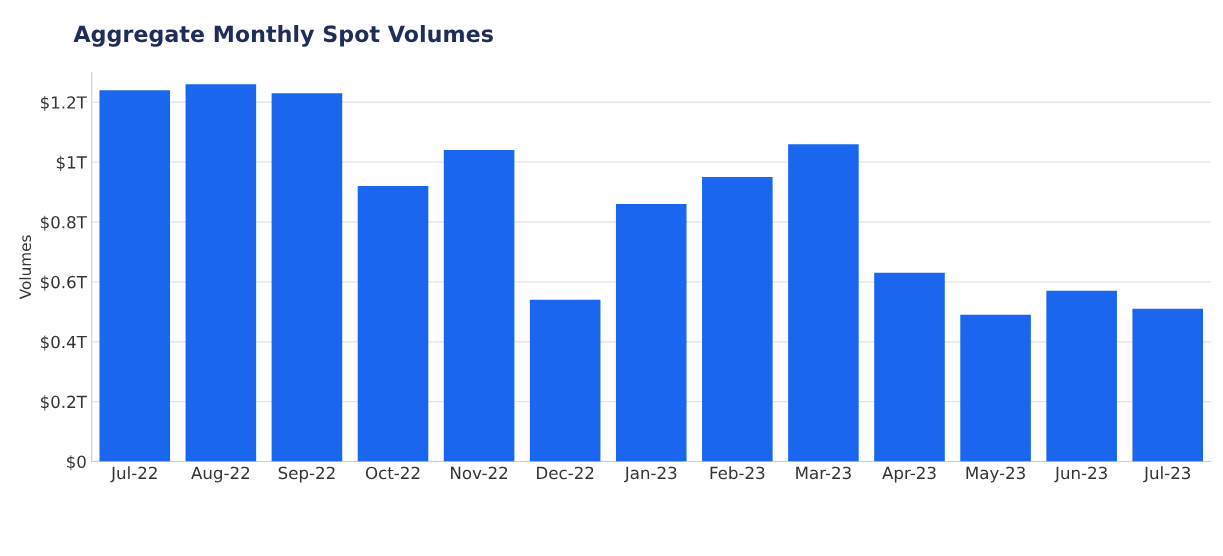  What do you see at coordinates (25, 267) in the screenshot?
I see `y-axis-title: Volumes` at bounding box center [25, 267].